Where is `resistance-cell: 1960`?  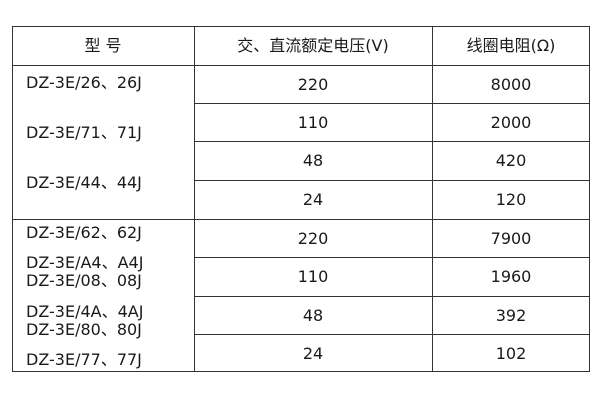 resistance-cell: 1960 is located at coordinates (511, 276).